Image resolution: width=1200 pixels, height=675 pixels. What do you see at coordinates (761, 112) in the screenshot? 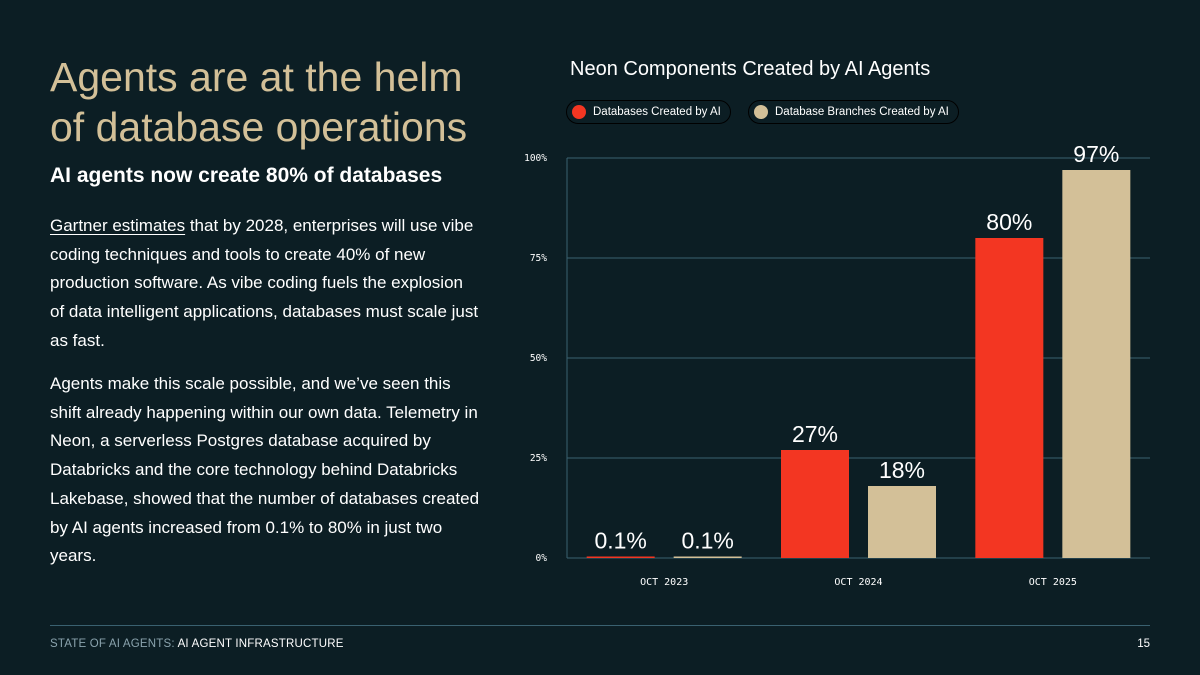
I see `legend-swatch-branches` at bounding box center [761, 112].